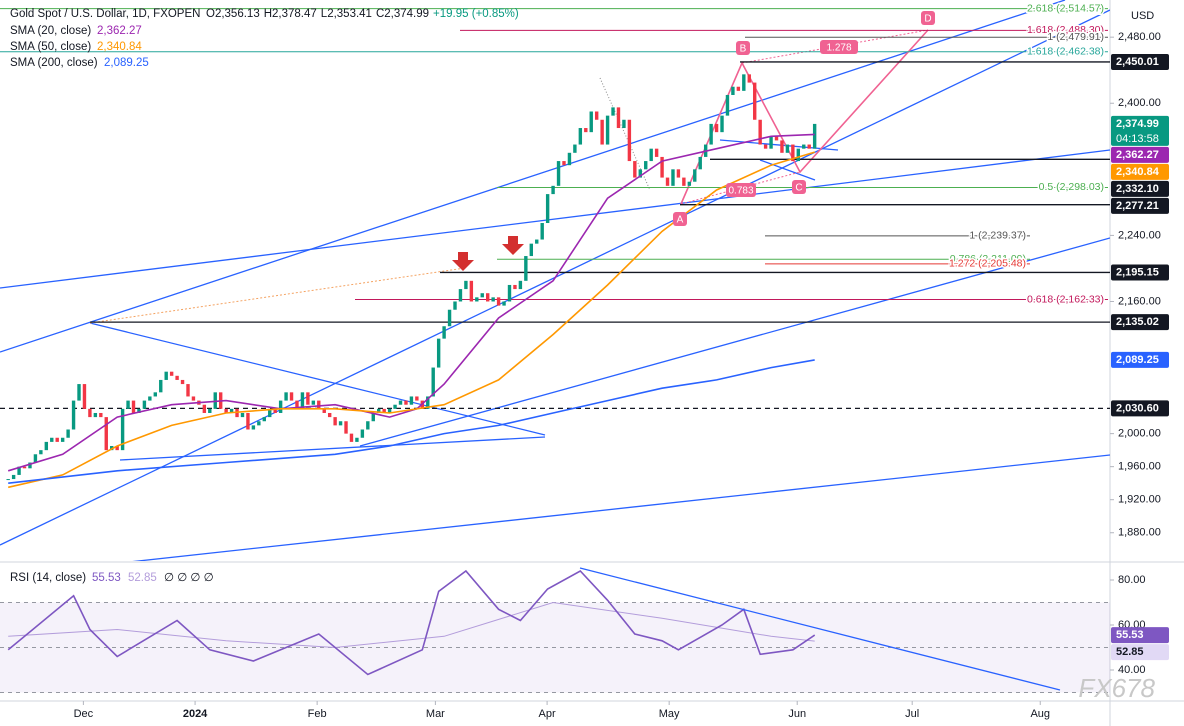  I want to click on fib-label: 1.618 (2,488.30), so click(1065, 30).